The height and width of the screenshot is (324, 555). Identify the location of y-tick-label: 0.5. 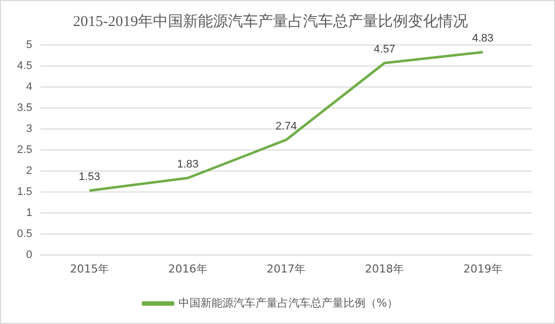
(24, 234).